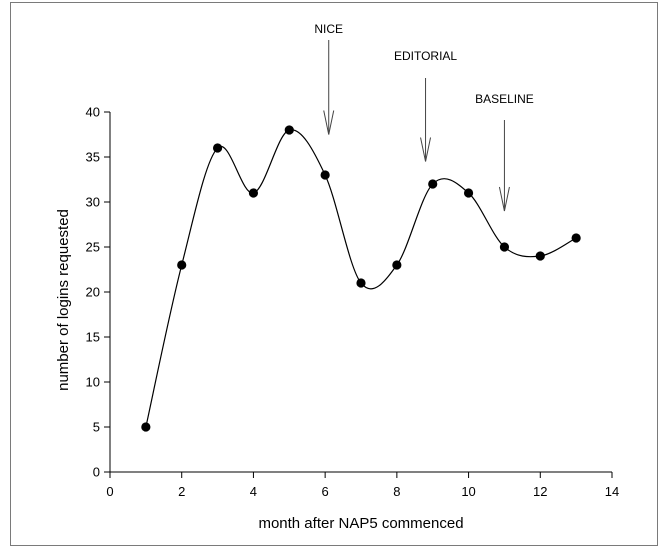 This screenshot has height=548, width=668. I want to click on y-tick-label: 10, so click(93, 382).